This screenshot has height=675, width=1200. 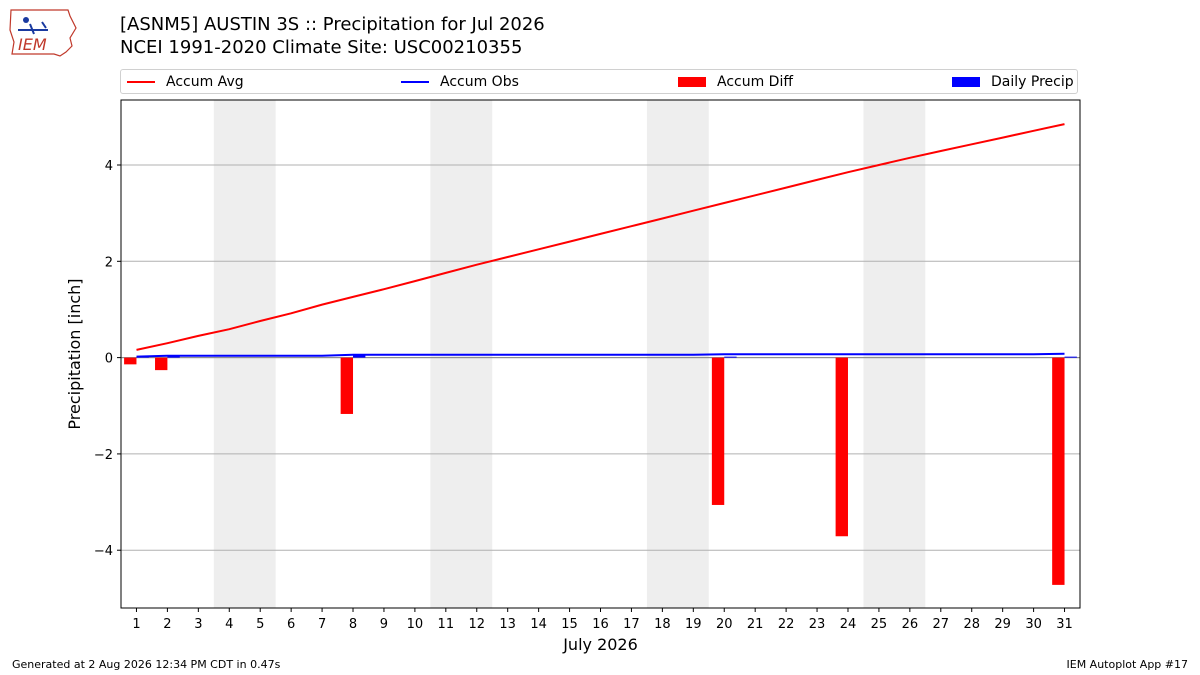 What do you see at coordinates (384, 624) in the screenshot?
I see `x-tick-label: 9` at bounding box center [384, 624].